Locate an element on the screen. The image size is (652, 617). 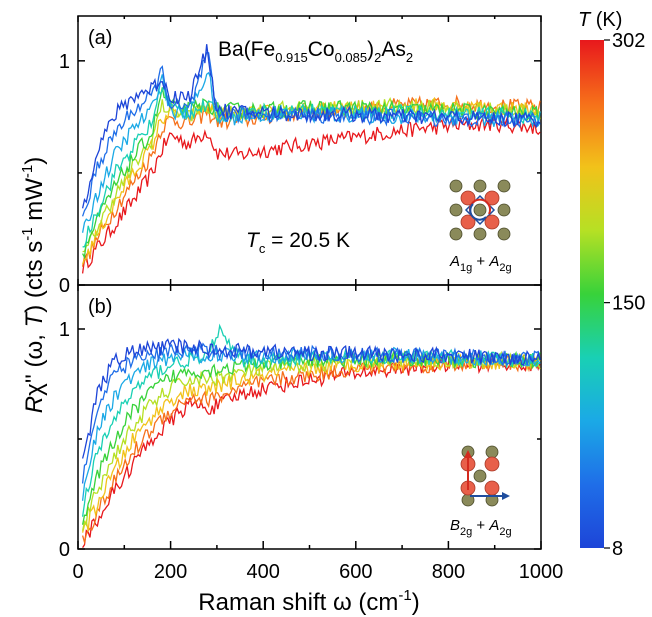
x-tick-label: 400 is located at coordinates (263, 572).